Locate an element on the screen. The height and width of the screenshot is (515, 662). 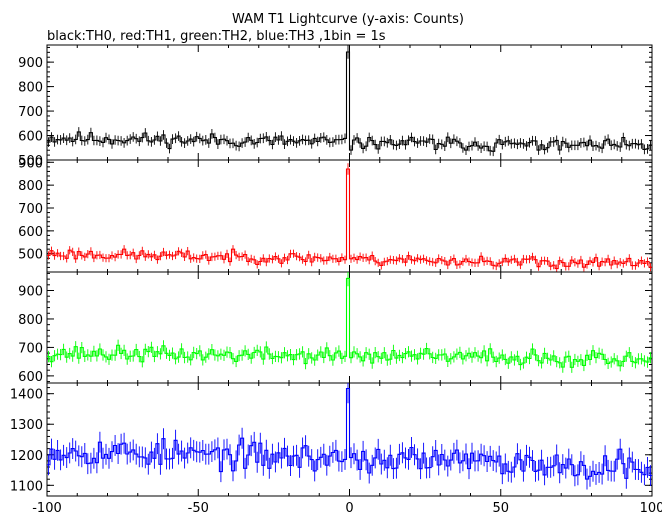
x-axis: -100 -50 0 50 100 is located at coordinates (347, 508).